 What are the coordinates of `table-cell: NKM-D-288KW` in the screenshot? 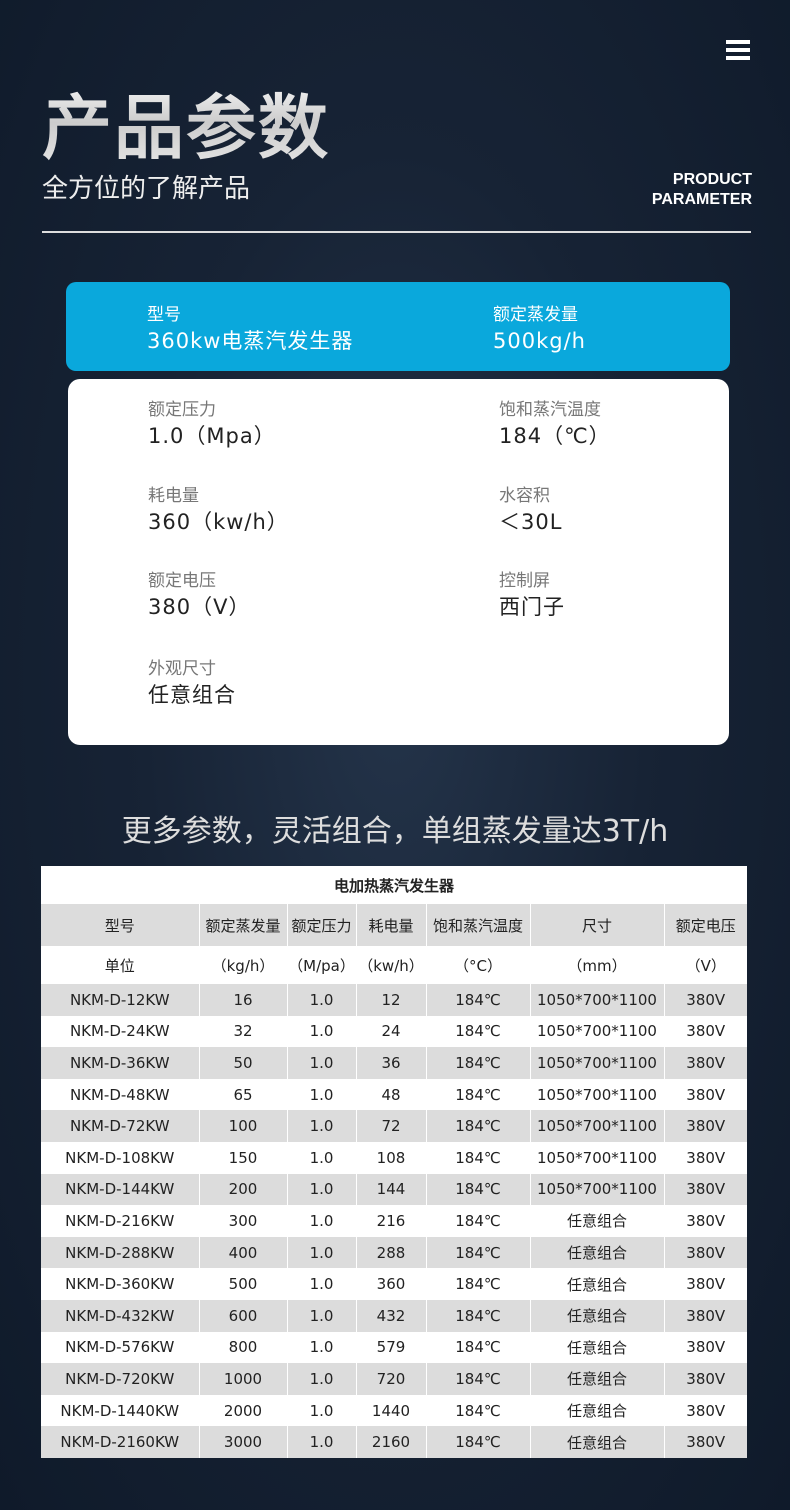 It's located at (120, 1252).